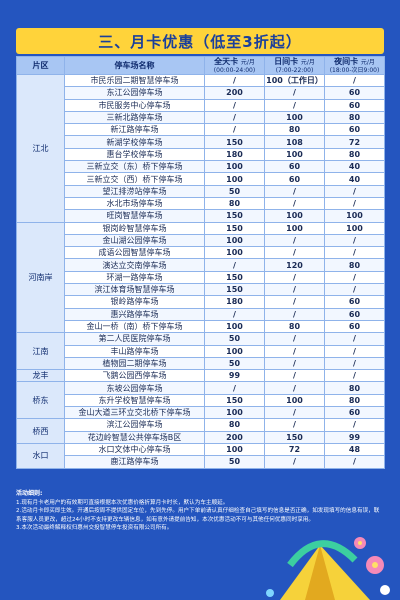  Describe the element at coordinates (134, 80) in the screenshot. I see `parking-name-cell: 市民乐园二期智慧停车场` at that location.